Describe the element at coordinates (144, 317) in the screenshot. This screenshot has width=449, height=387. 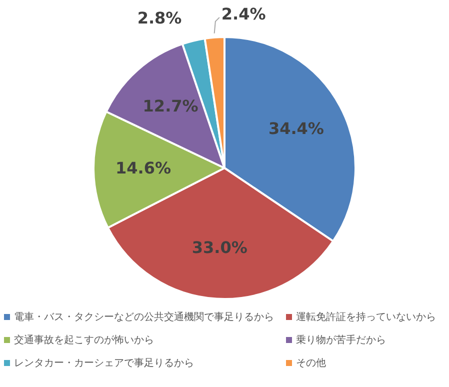
I see `legend-label: 電車・バス・タクシーなどの公共交通機関で事足りるから` at that location.